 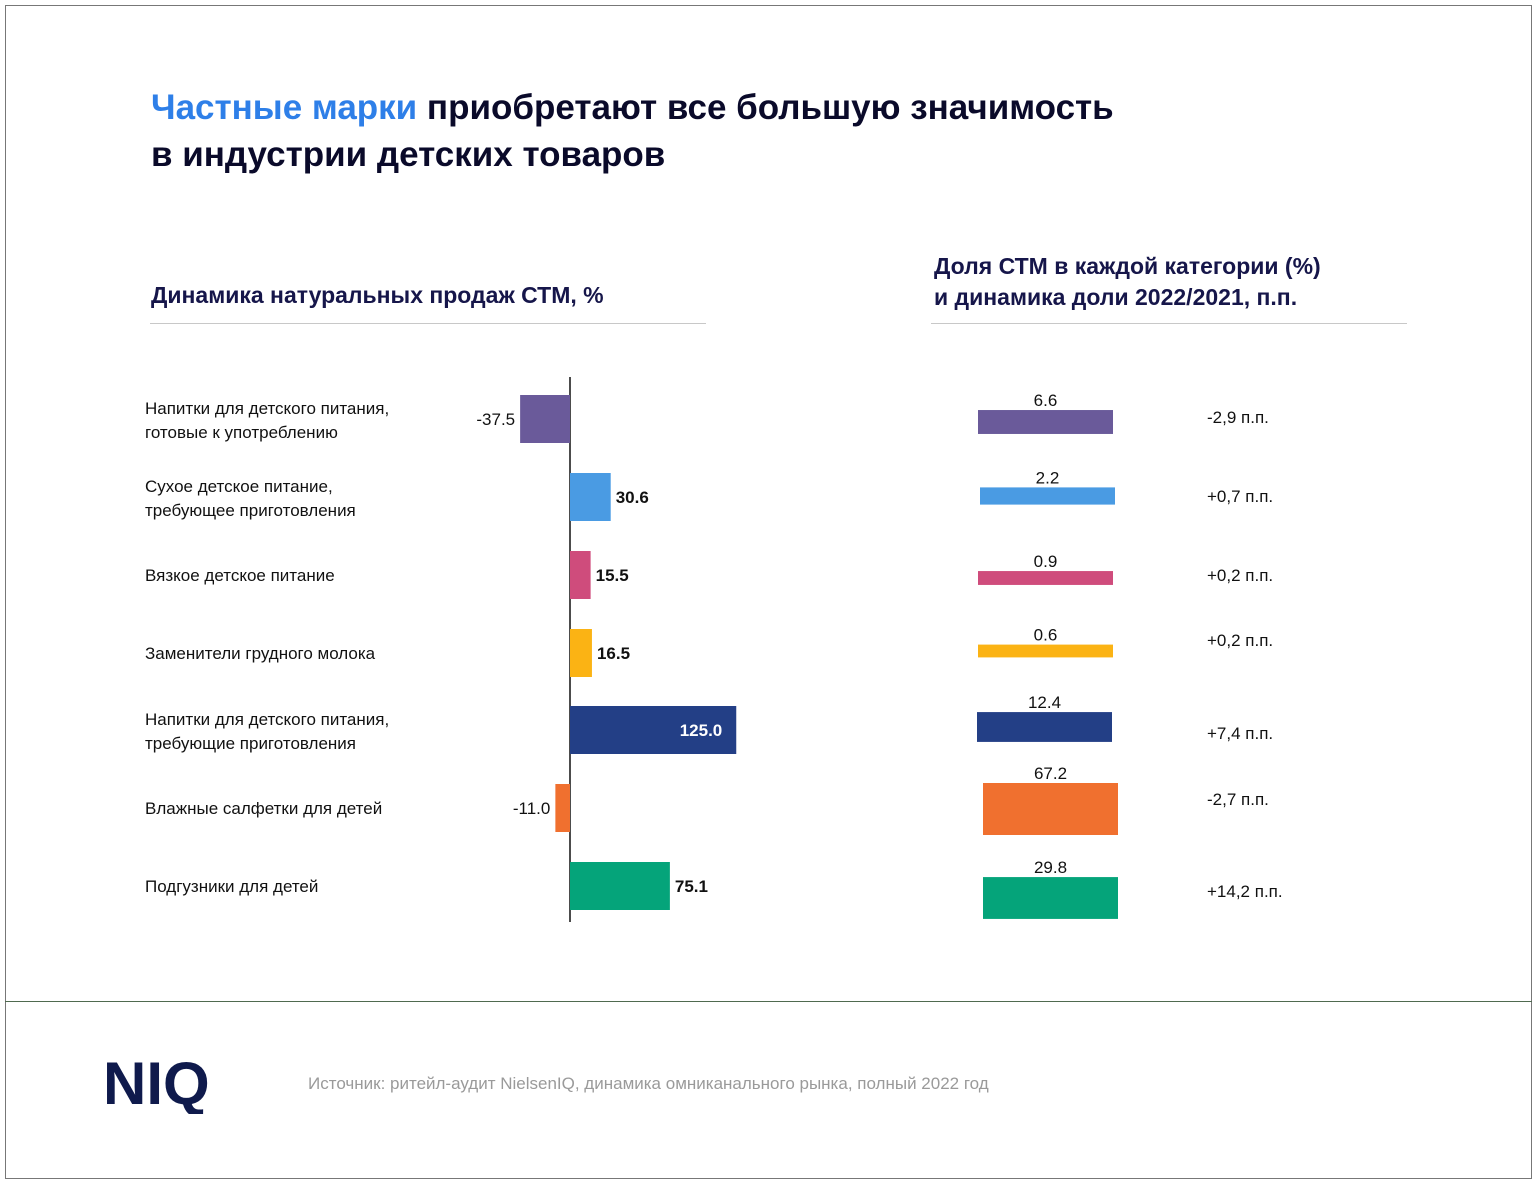 What do you see at coordinates (284, 107) in the screenshot?
I see `title-accent: Частные марки` at bounding box center [284, 107].